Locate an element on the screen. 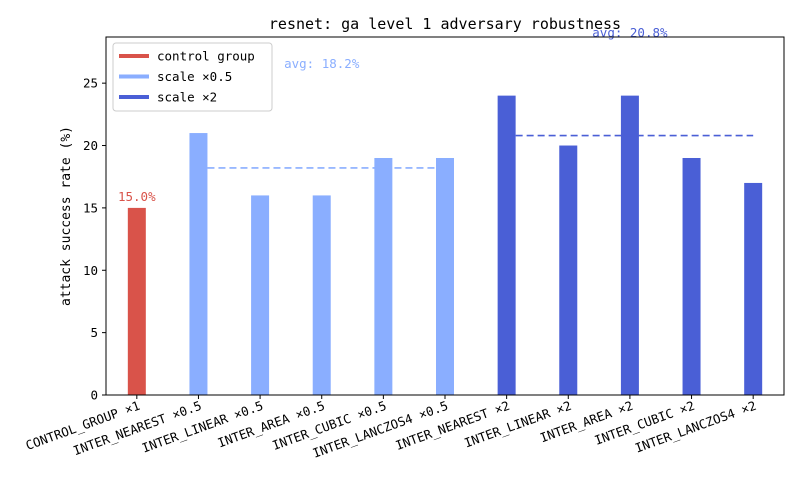 This screenshot has height=500, width=800. y-tick-label-6: 25 is located at coordinates (90, 83).